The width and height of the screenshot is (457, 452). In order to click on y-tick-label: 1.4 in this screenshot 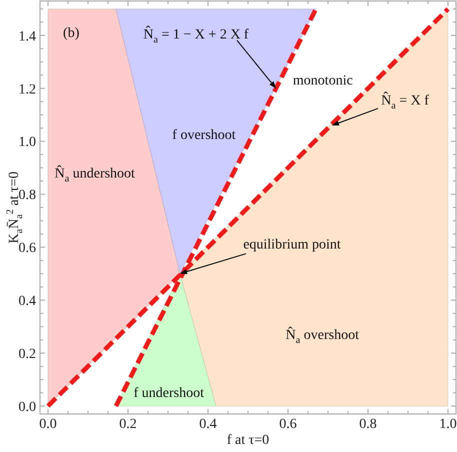, I will do `click(27, 36)`.